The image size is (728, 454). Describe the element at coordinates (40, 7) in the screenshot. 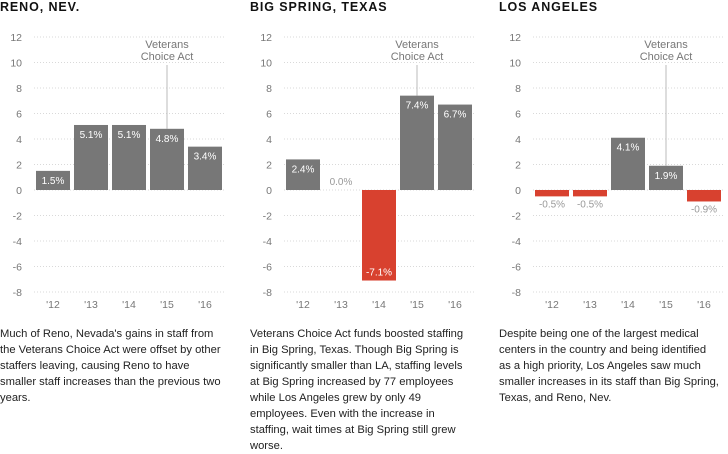

I see `chart-title: RENO, NEV.` at that location.